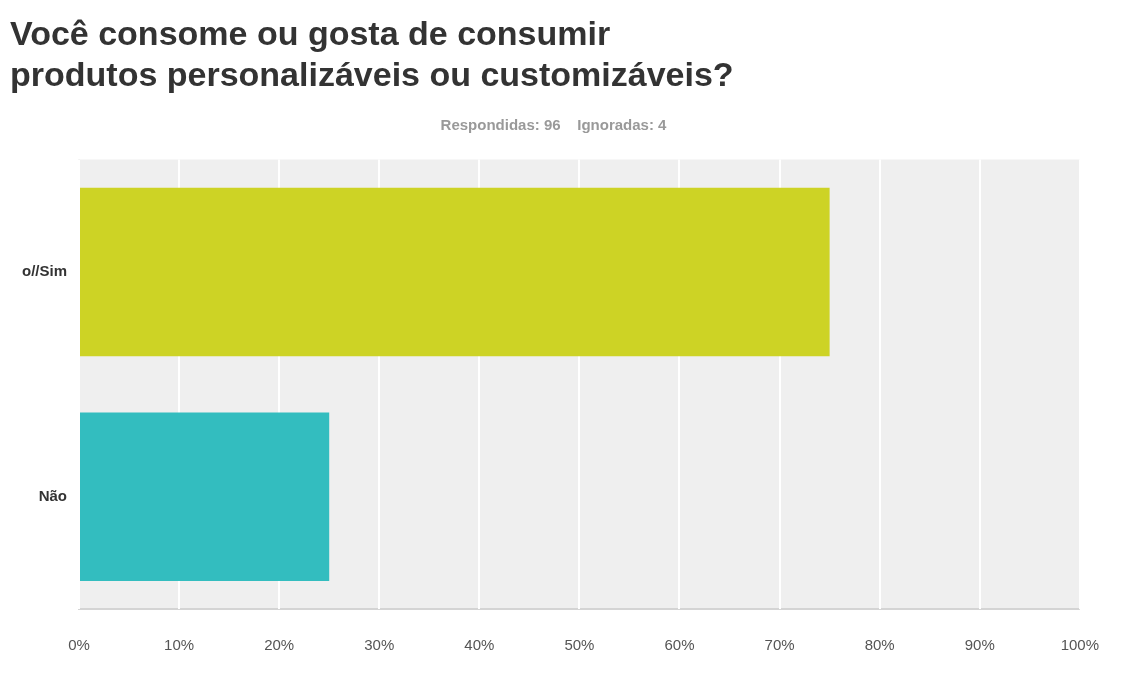 The image size is (1127, 695). Describe the element at coordinates (879, 645) in the screenshot. I see `x-tick-label: 80%` at that location.